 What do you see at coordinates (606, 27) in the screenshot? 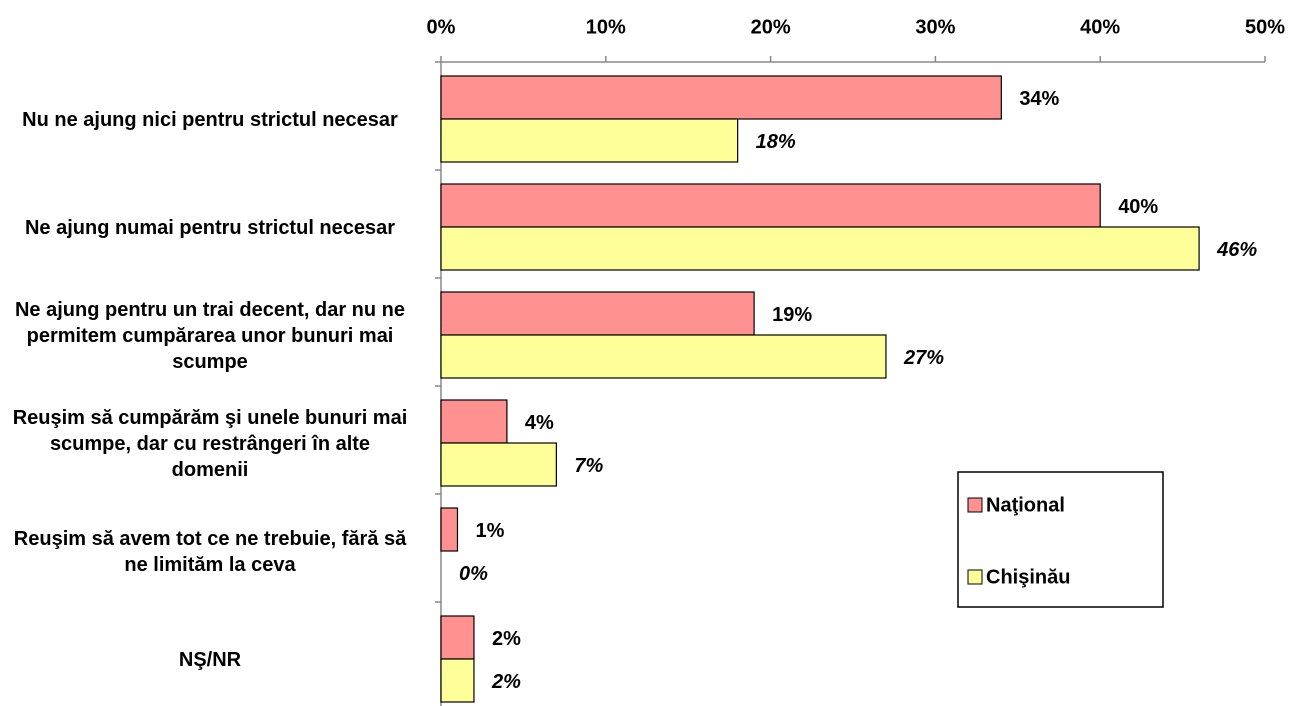
I see `x-tick-label: 10%` at bounding box center [606, 27].